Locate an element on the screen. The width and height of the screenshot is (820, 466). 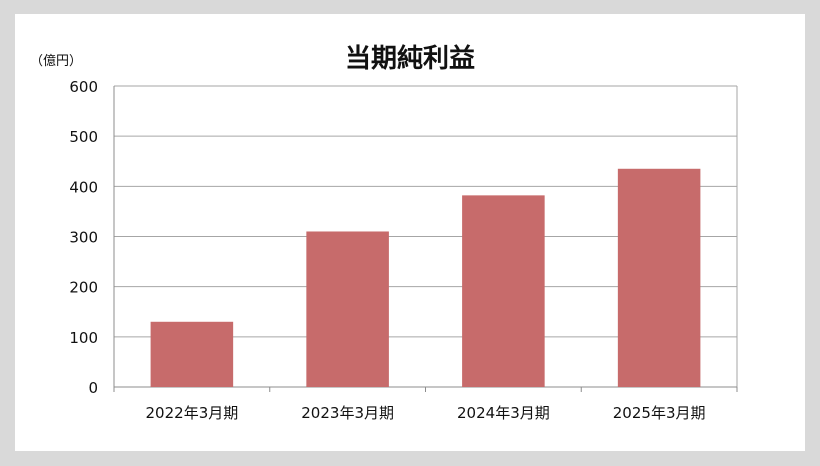
chart-title: 当期純利益 is located at coordinates (409, 59).